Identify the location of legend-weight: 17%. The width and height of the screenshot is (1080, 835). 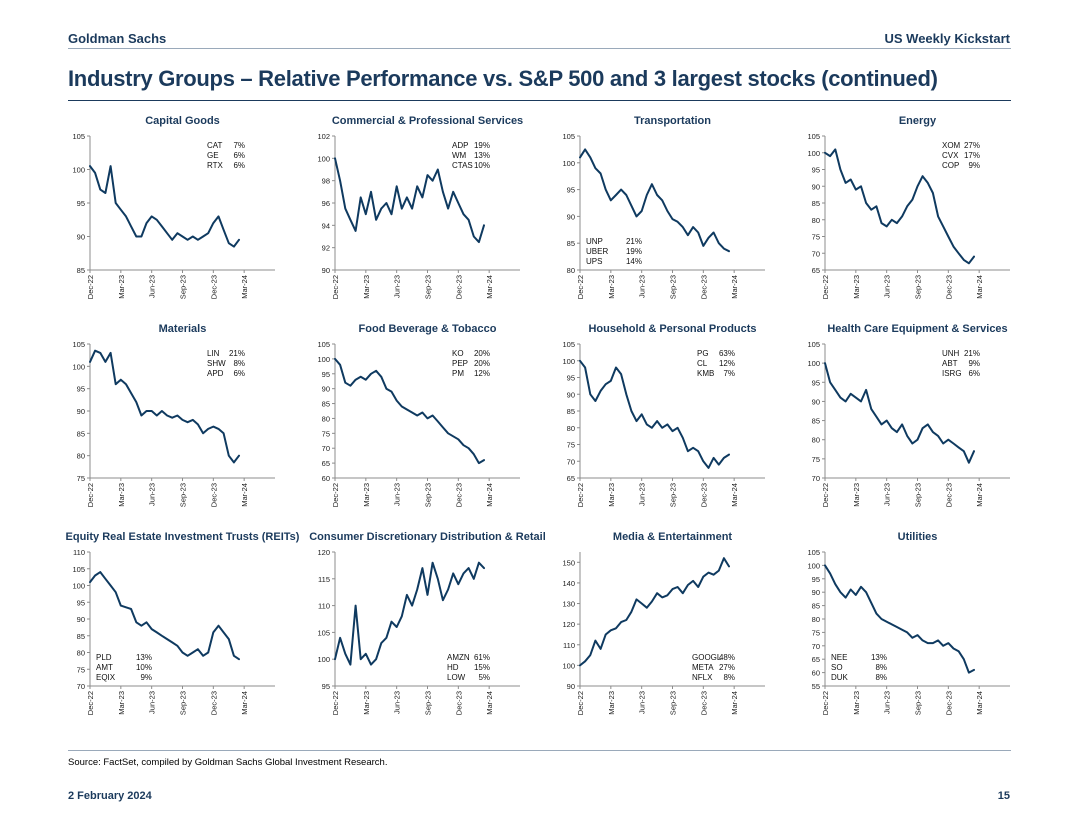
(972, 155).